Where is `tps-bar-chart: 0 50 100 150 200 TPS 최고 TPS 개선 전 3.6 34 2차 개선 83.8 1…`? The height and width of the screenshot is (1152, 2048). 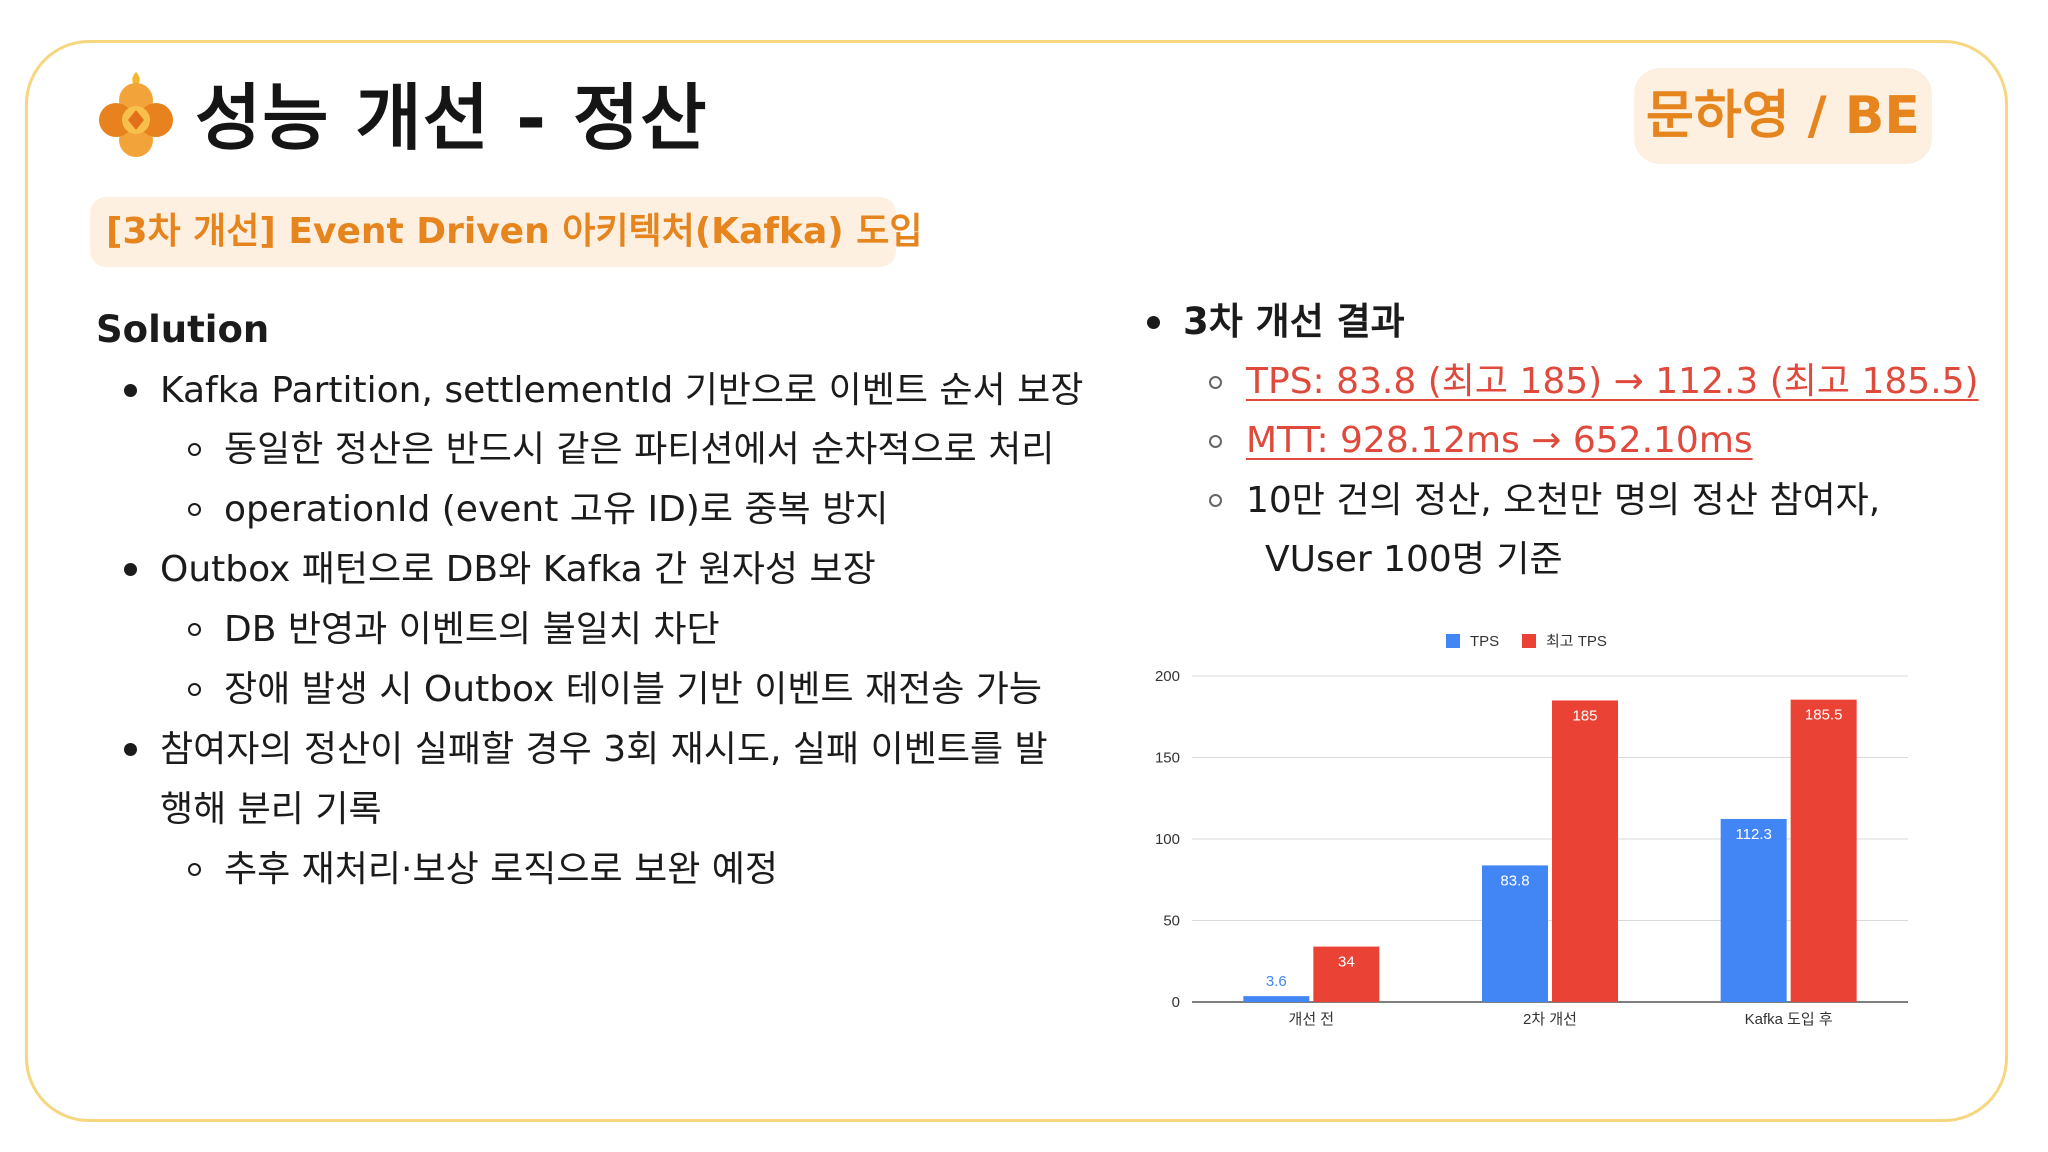 tps-bar-chart: 0 50 100 150 200 TPS 최고 TPS 개선 전 3.6 34 2차 개선 83.8 1… is located at coordinates (1531, 830).